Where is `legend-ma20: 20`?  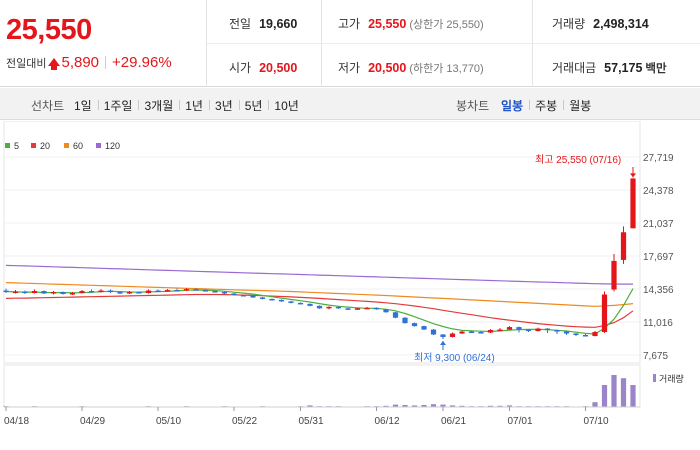
legend-ma20: 20 is located at coordinates (45, 146).